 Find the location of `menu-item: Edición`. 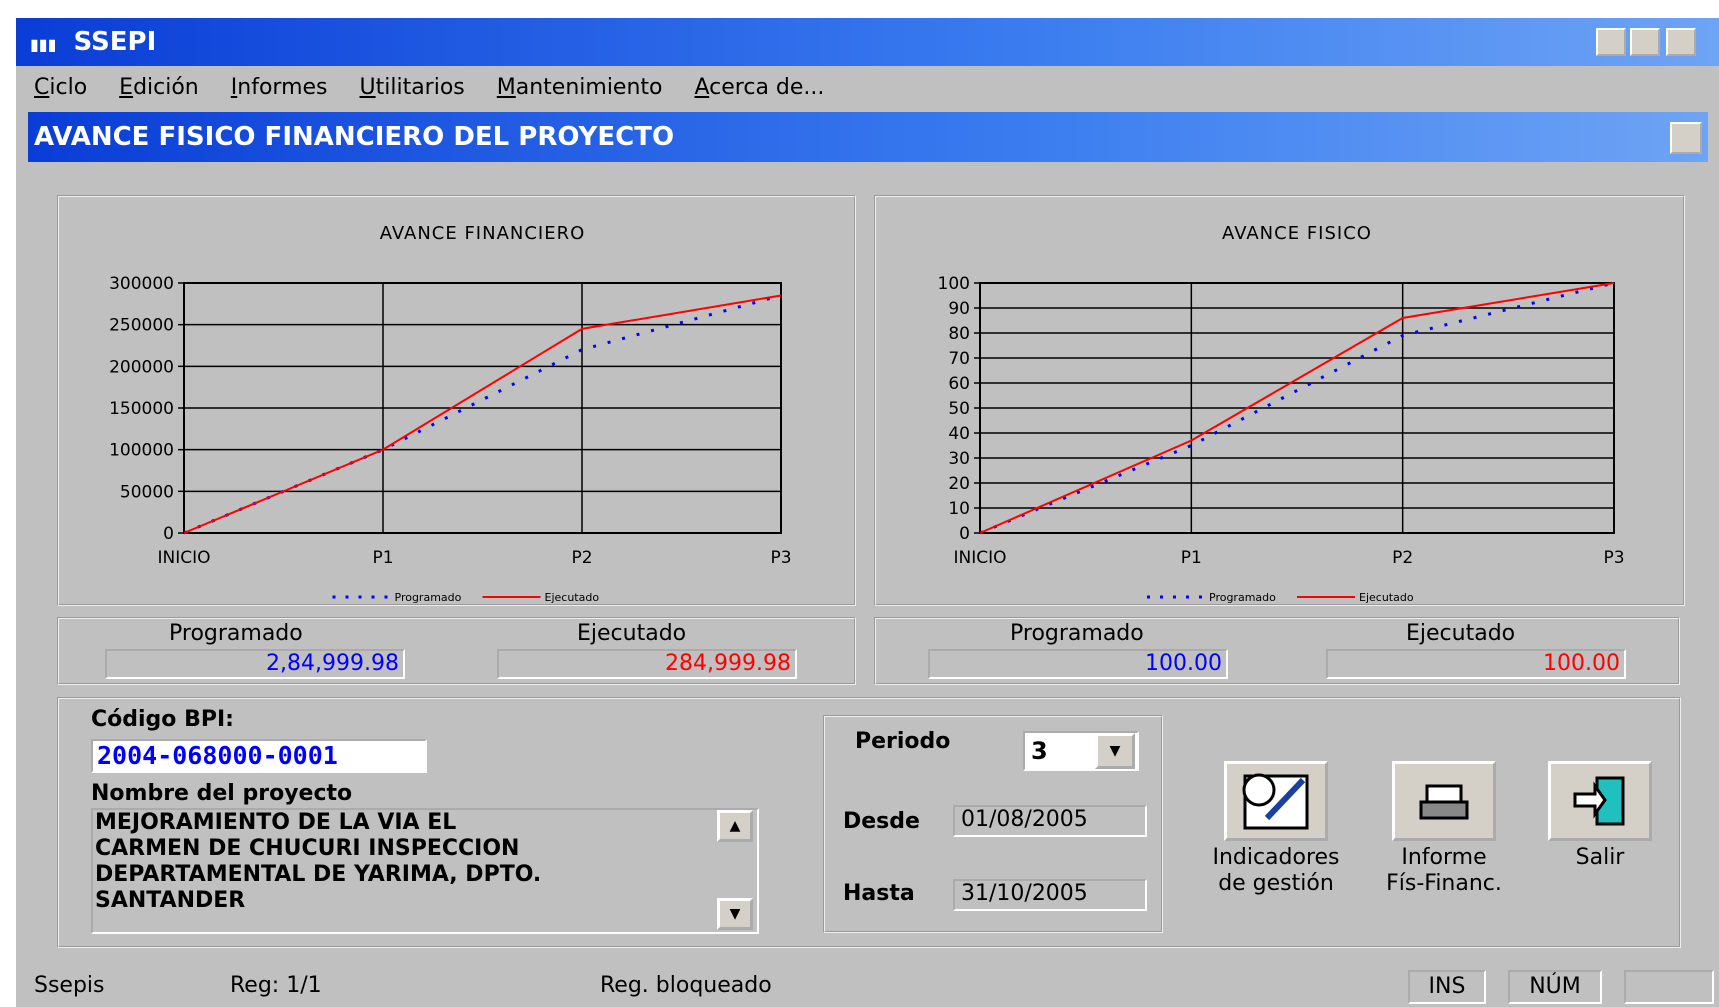

menu-item: Edición is located at coordinates (159, 87).